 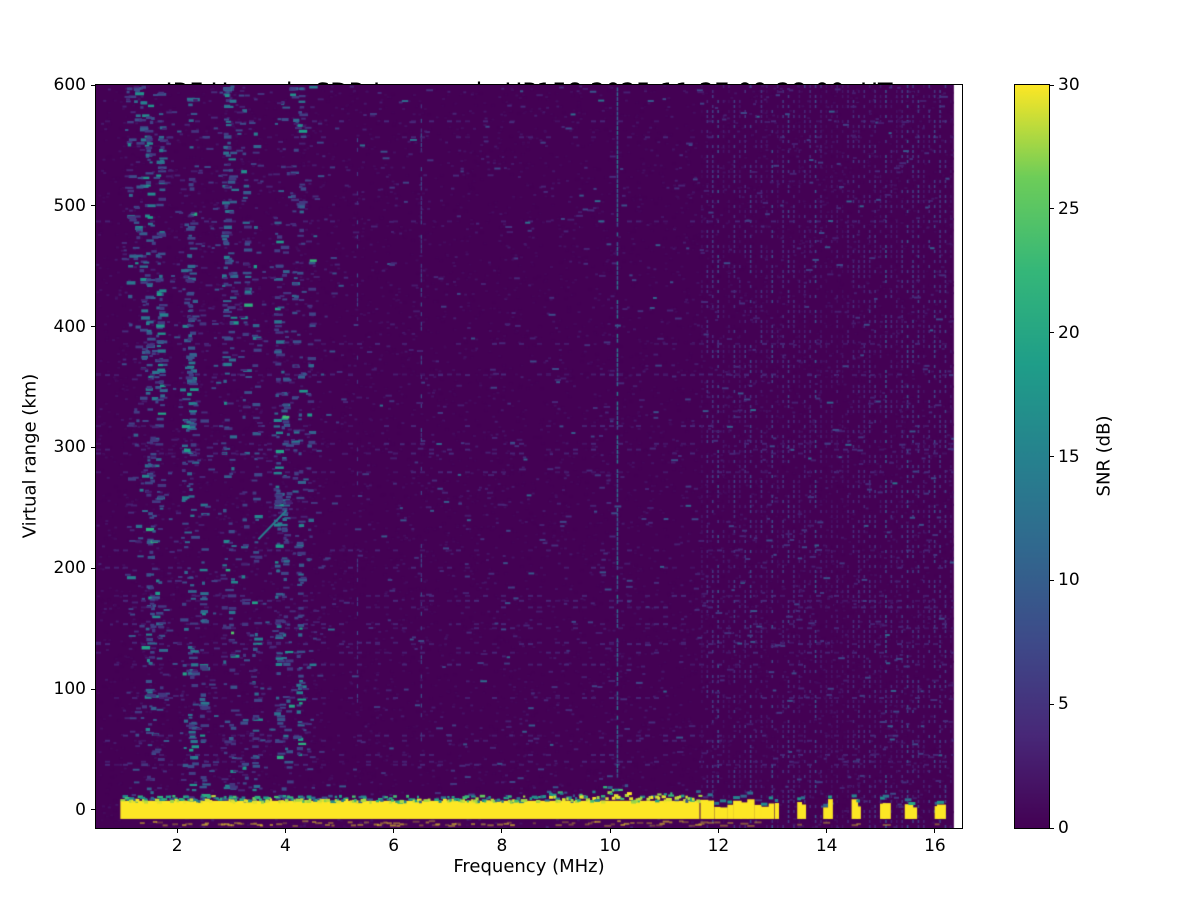 What do you see at coordinates (1069, 208) in the screenshot?
I see `colorbar-tick-label: 25` at bounding box center [1069, 208].